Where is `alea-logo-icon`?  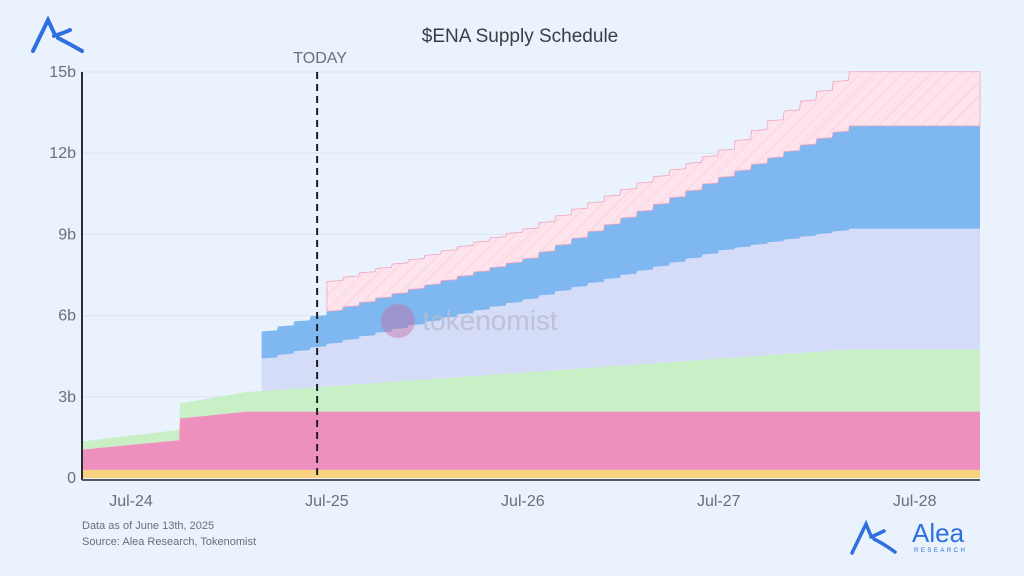
alea-logo-icon is located at coordinates (57, 34).